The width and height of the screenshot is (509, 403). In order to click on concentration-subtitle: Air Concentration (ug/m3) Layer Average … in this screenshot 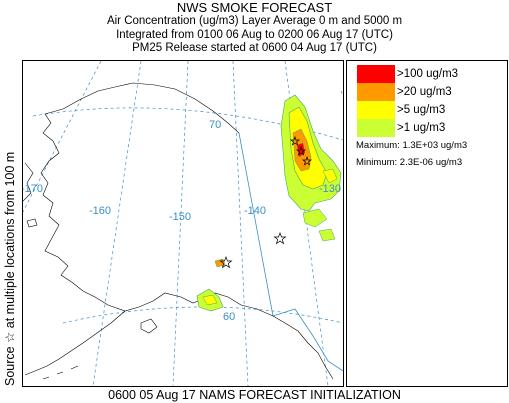, I will do `click(254, 21)`.